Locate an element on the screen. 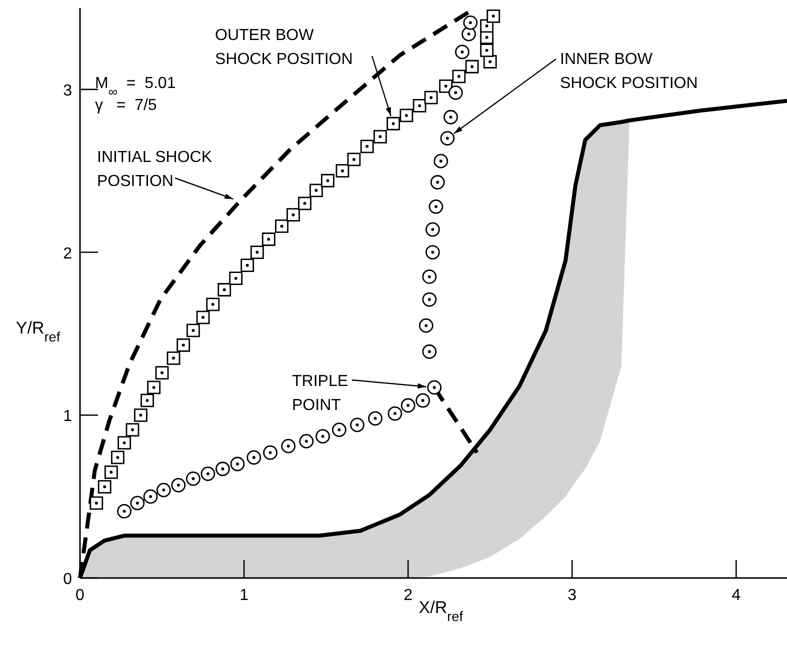 This screenshot has height=653, width=787. x-tick-label: 0 is located at coordinates (80, 595).